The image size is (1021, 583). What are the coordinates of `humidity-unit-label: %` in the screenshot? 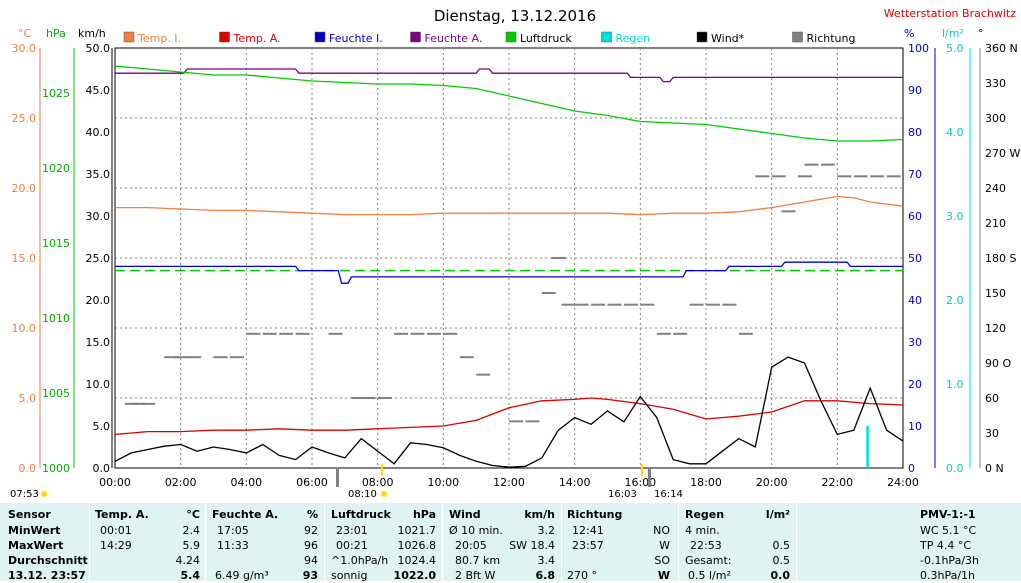 It's located at (909, 33).